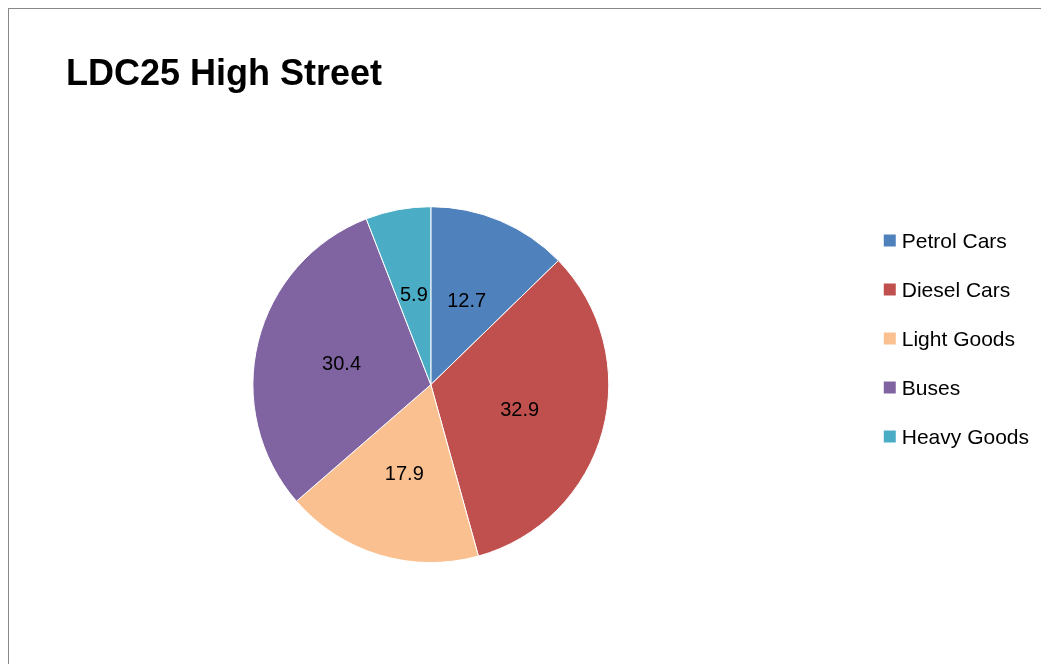 The height and width of the screenshot is (664, 1041). What do you see at coordinates (958, 338) in the screenshot?
I see `legend-label: Light Goods` at bounding box center [958, 338].